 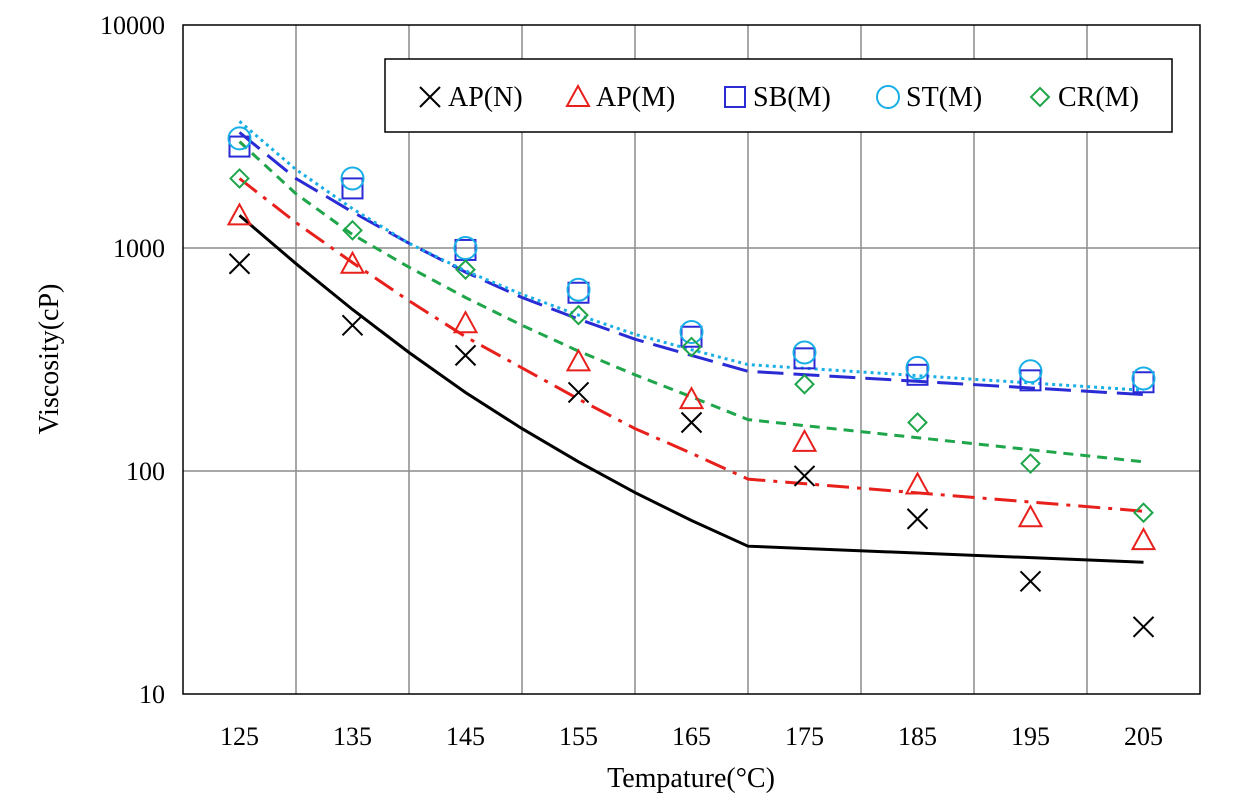 I want to click on y-tick-labels: 10 100 1000 10000, so click(x=132, y=360).